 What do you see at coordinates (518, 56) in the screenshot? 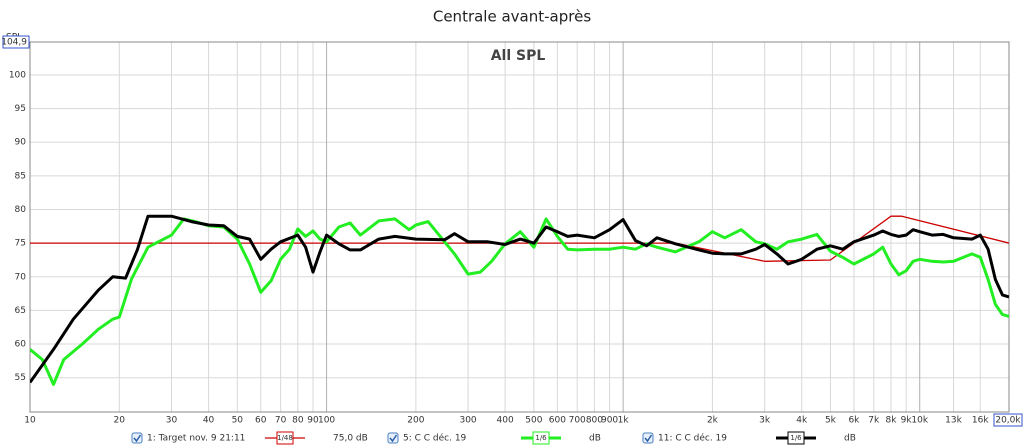
I see `chart-subtitle: All SPL` at bounding box center [518, 56].